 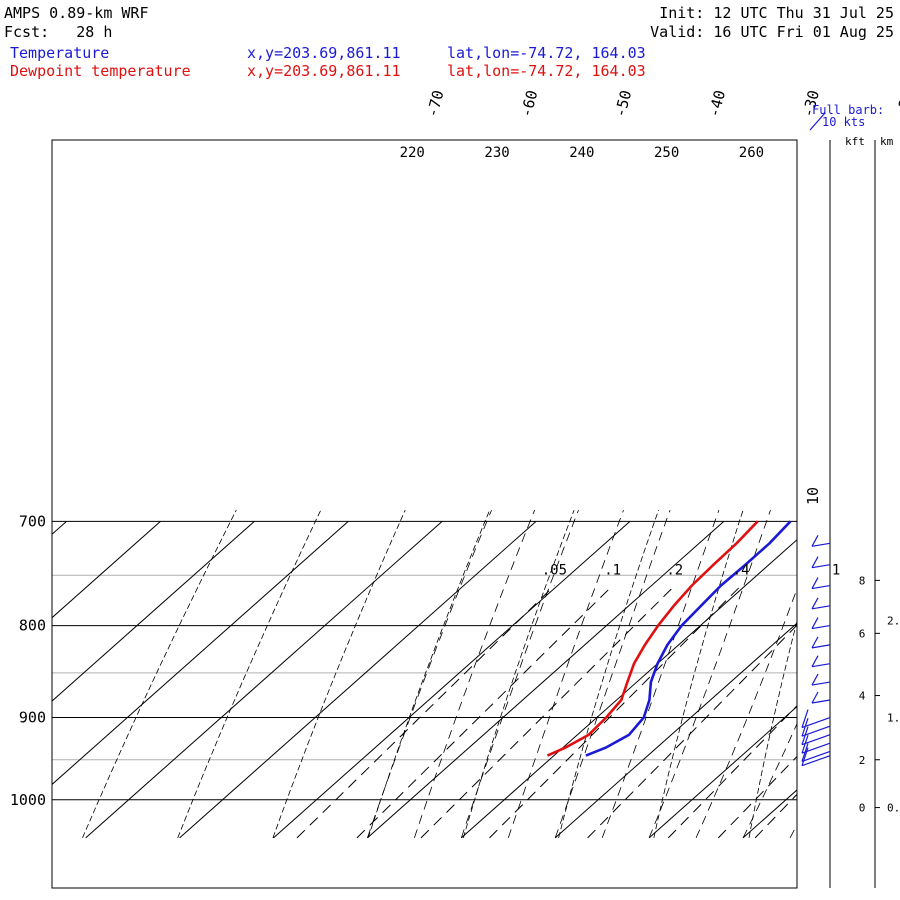 What do you see at coordinates (666, 153) in the screenshot?
I see `theta-label: 250` at bounding box center [666, 153].